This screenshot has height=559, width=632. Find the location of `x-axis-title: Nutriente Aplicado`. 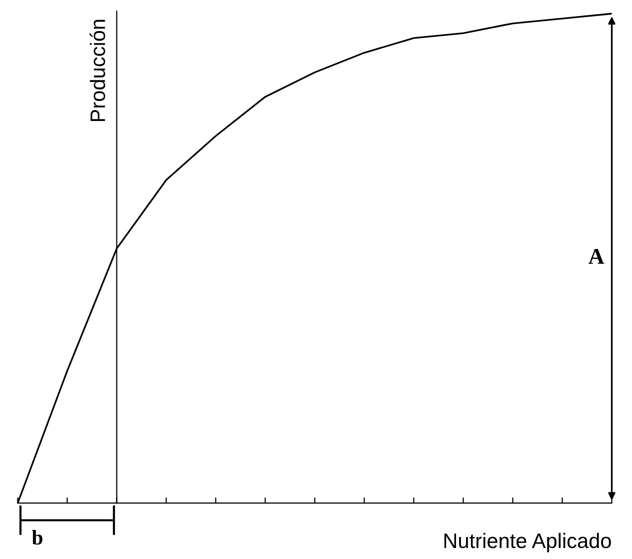

x-axis-title: Nutriente Aplicado is located at coordinates (527, 542).